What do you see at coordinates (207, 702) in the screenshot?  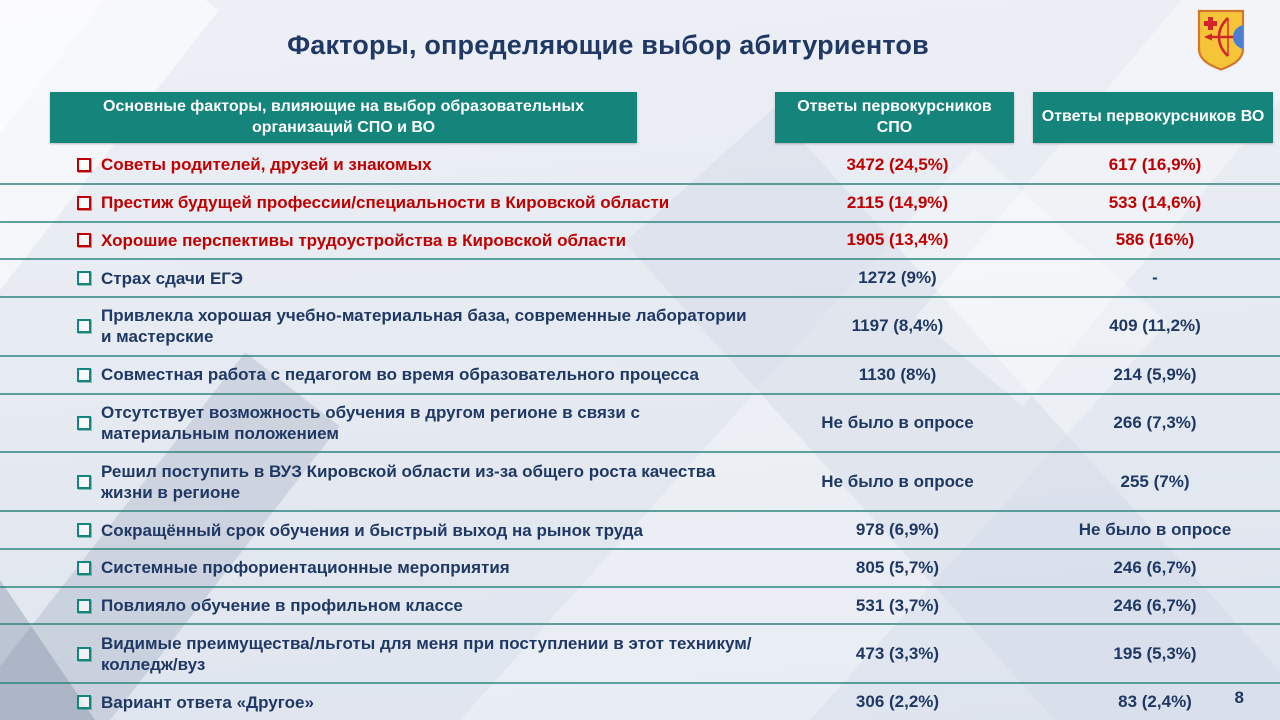 I see `factor-label: Вариант ответа «Другое»` at bounding box center [207, 702].